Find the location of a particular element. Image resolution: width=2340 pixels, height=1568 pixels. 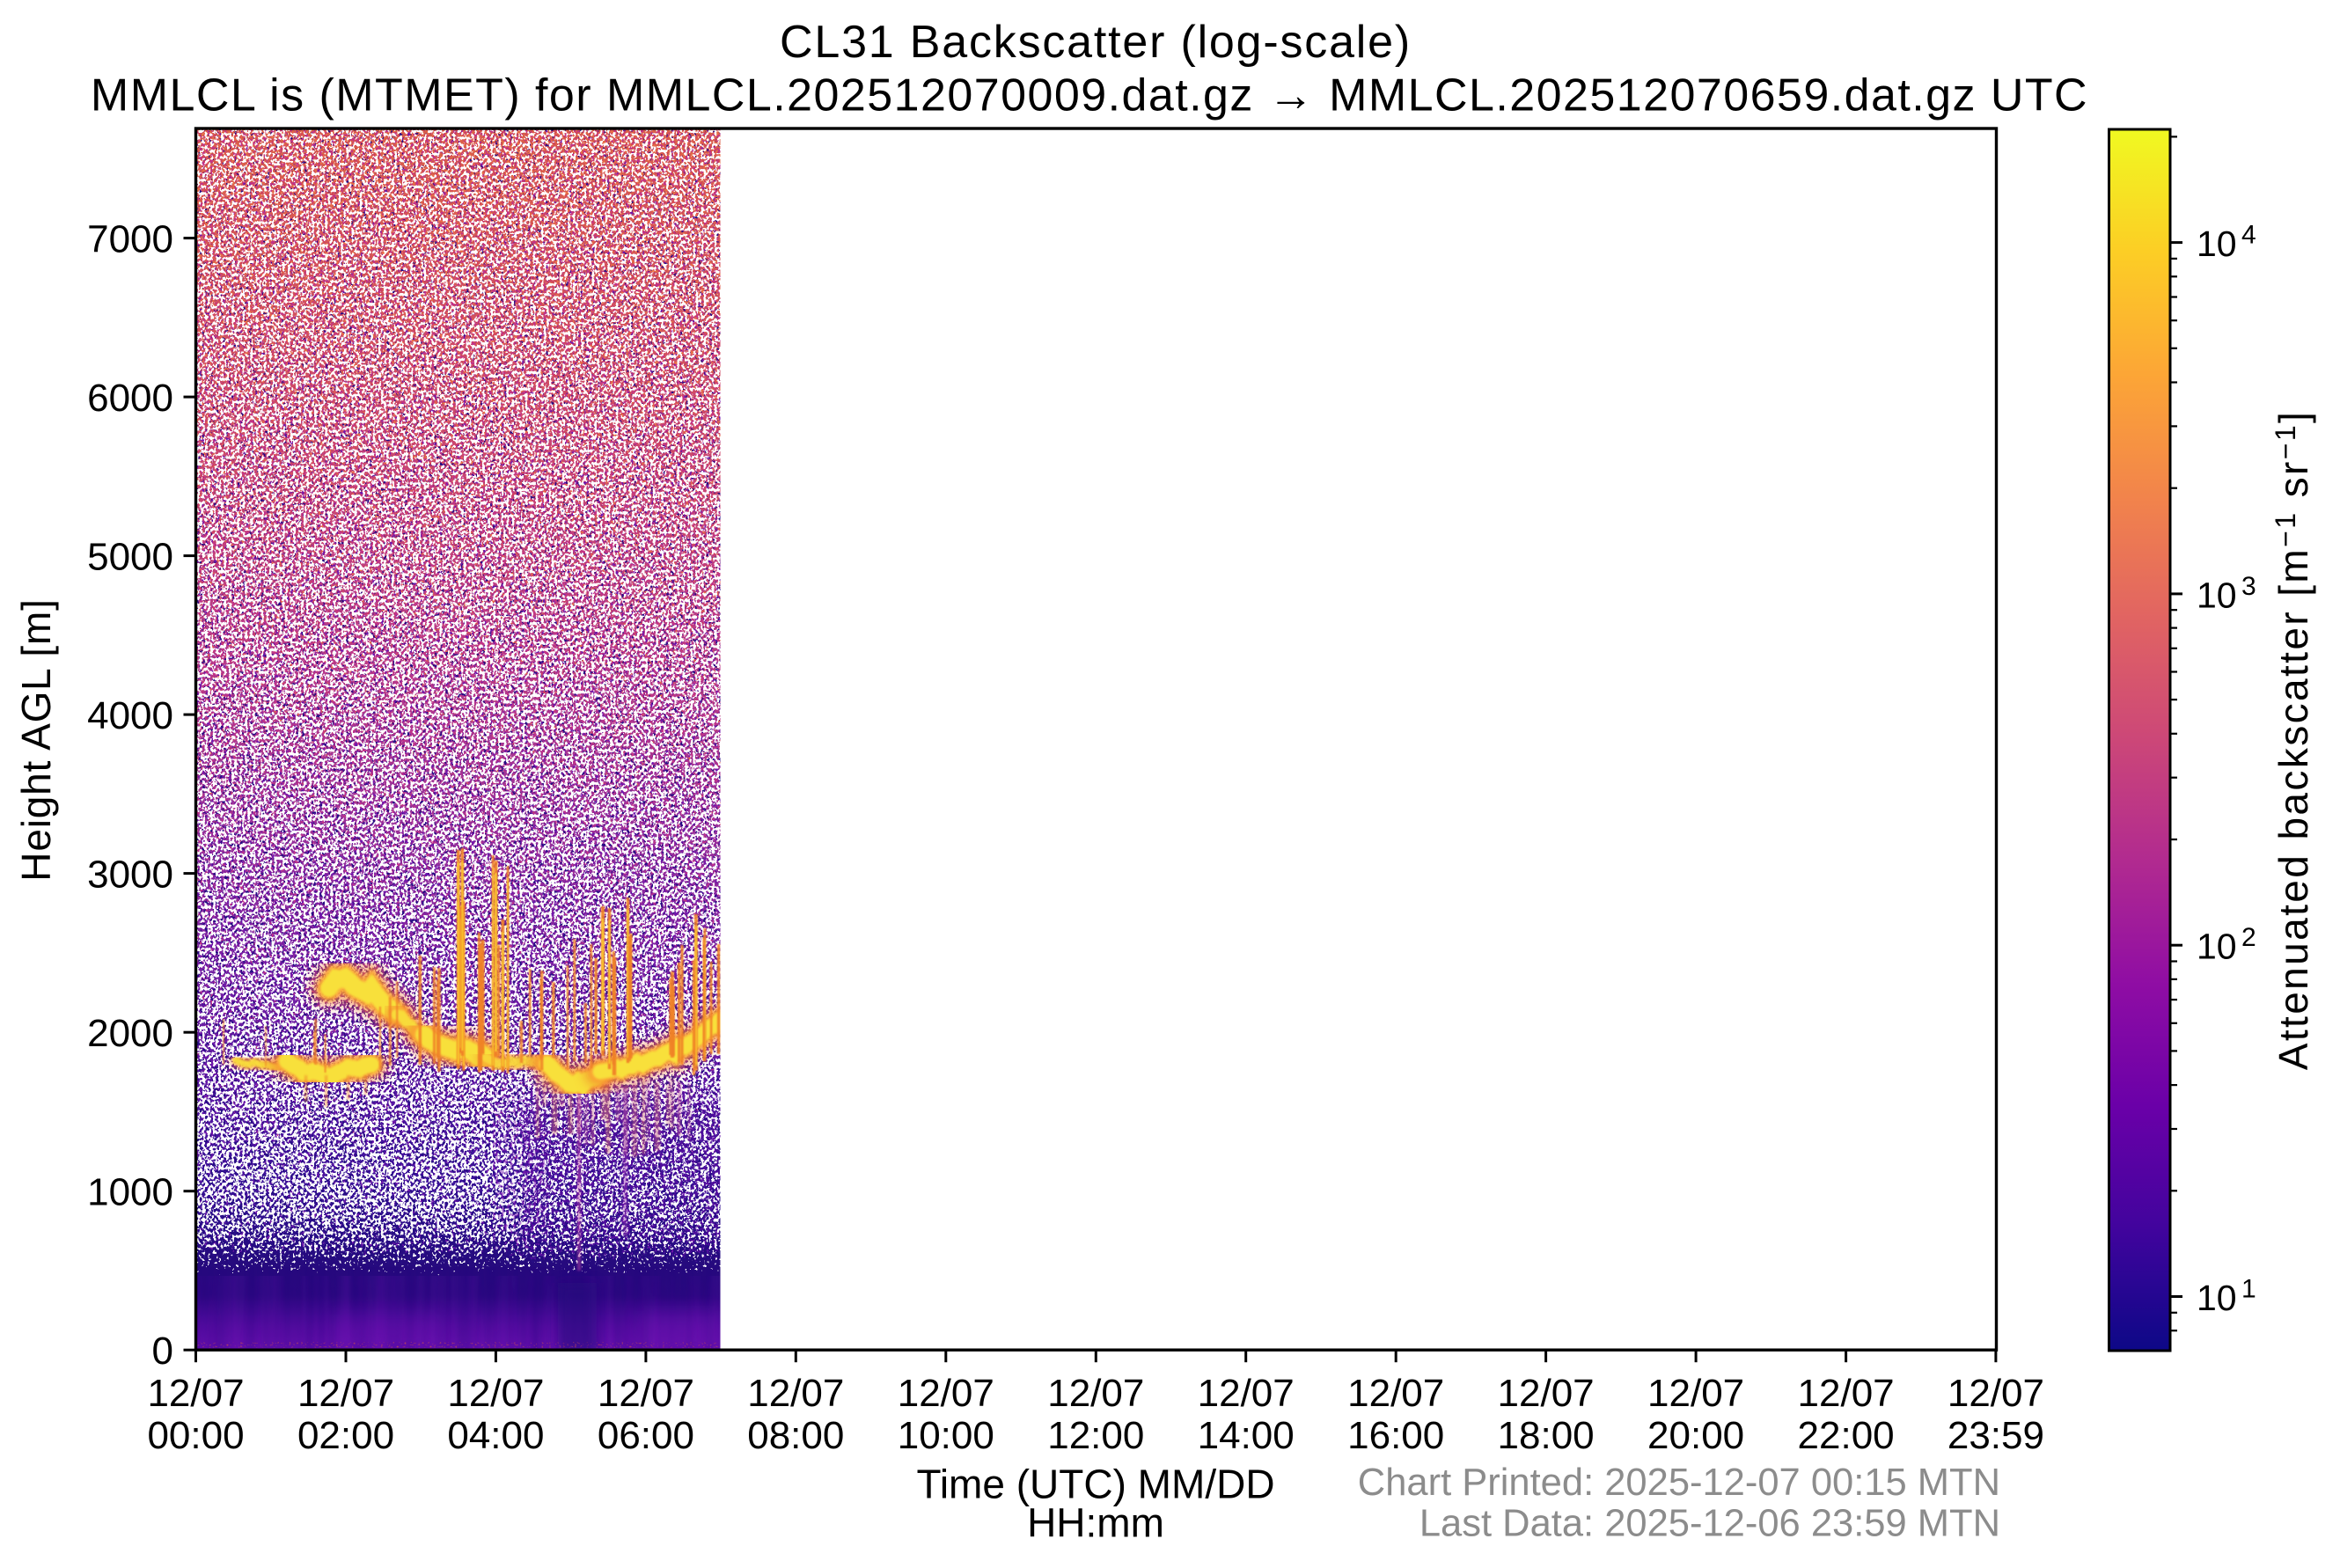

svg-text: 3000 is located at coordinates (130, 876).